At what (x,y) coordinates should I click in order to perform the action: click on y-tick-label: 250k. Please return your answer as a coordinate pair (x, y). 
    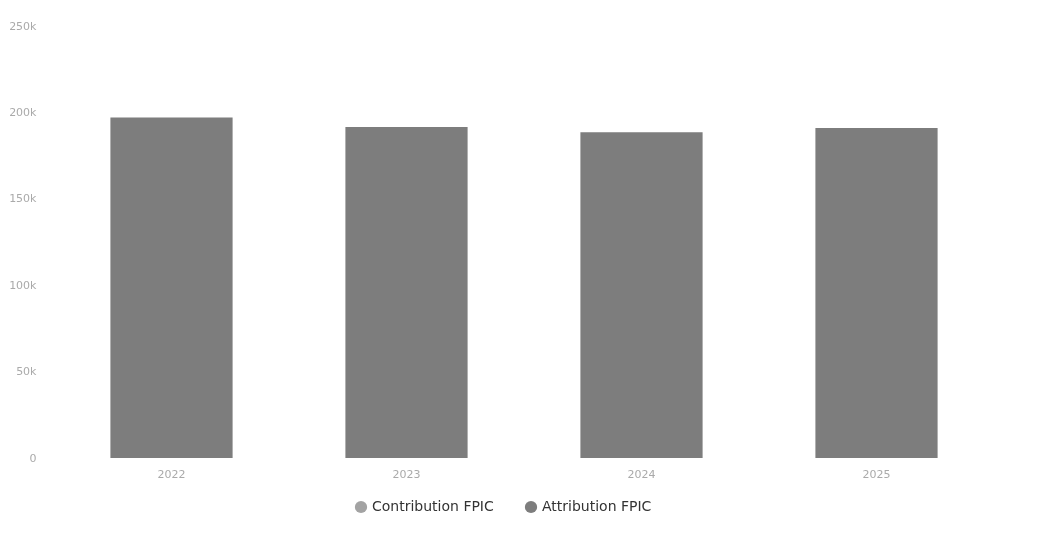
    Looking at the image, I should click on (23, 26).